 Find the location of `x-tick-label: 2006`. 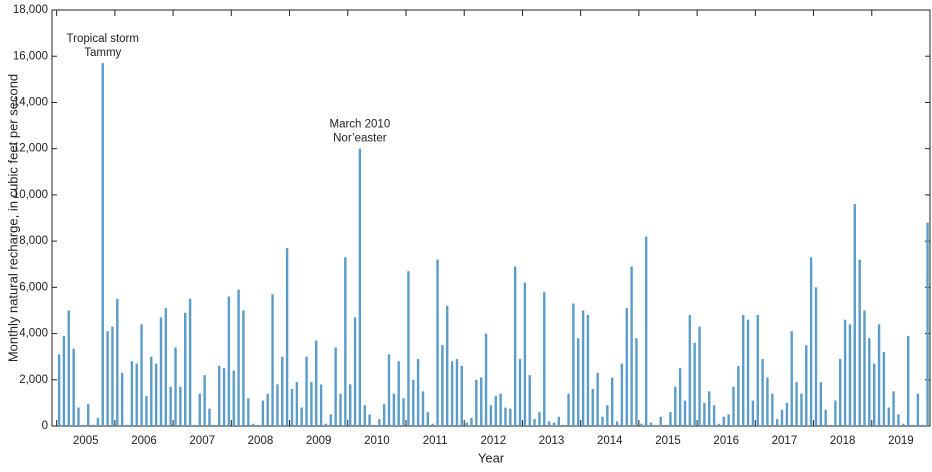

x-tick-label: 2006 is located at coordinates (144, 441).